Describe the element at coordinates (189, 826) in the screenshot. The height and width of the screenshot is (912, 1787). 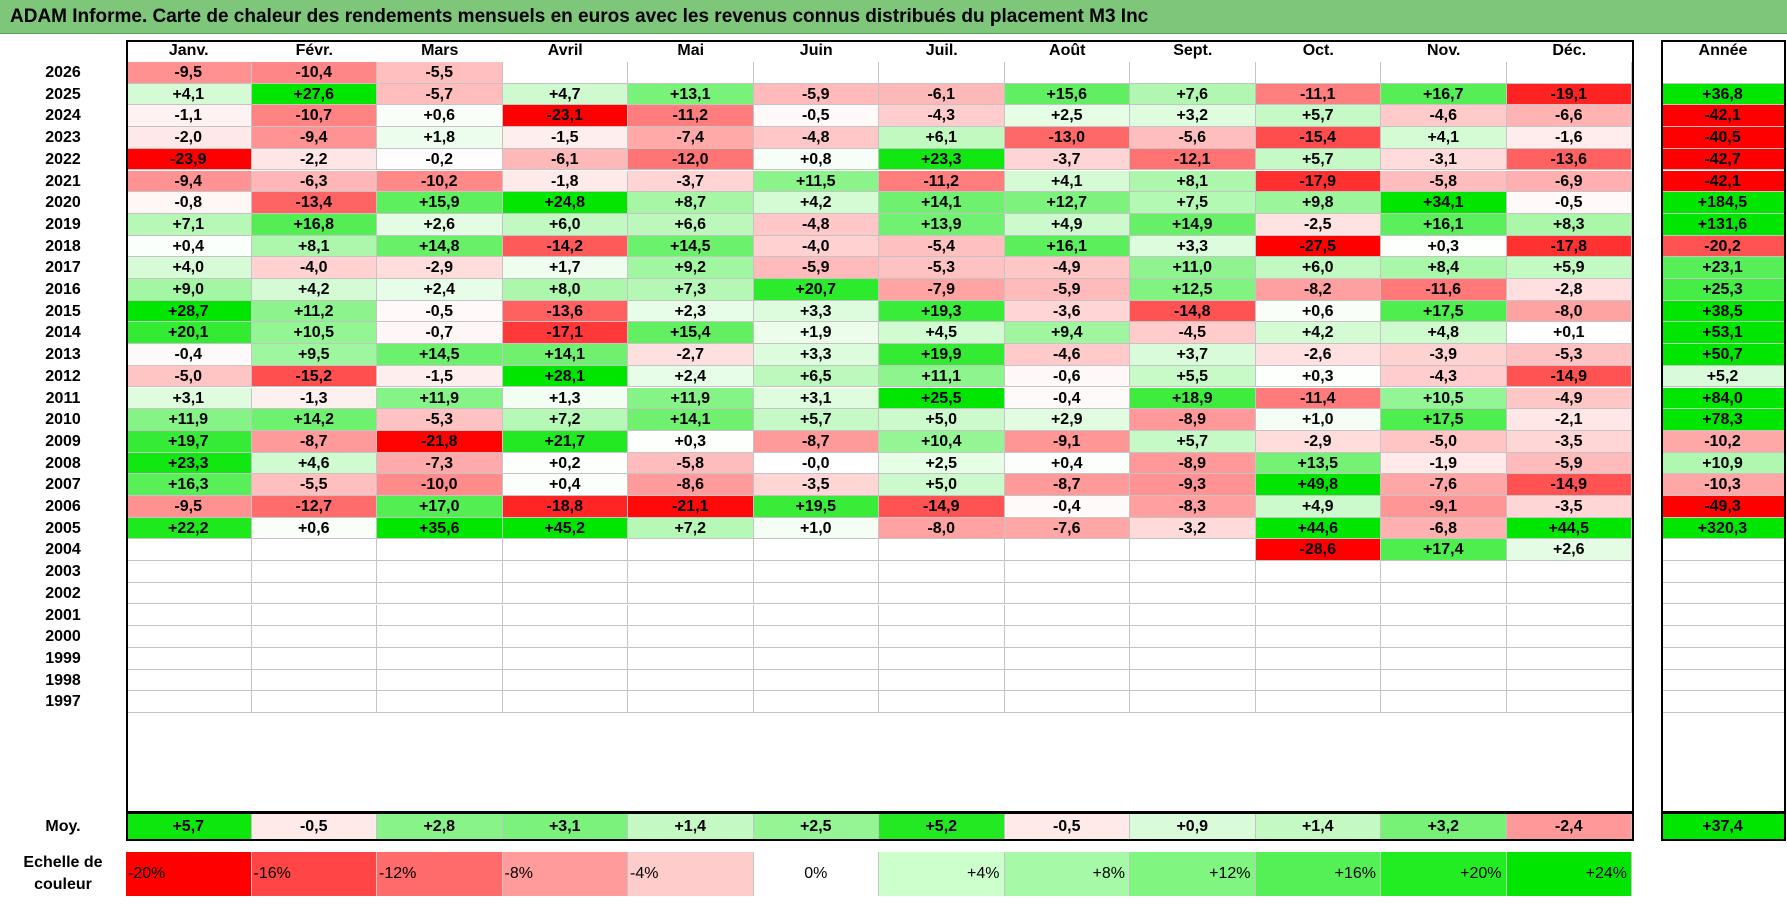
I see `average-cell: +5,7` at that location.